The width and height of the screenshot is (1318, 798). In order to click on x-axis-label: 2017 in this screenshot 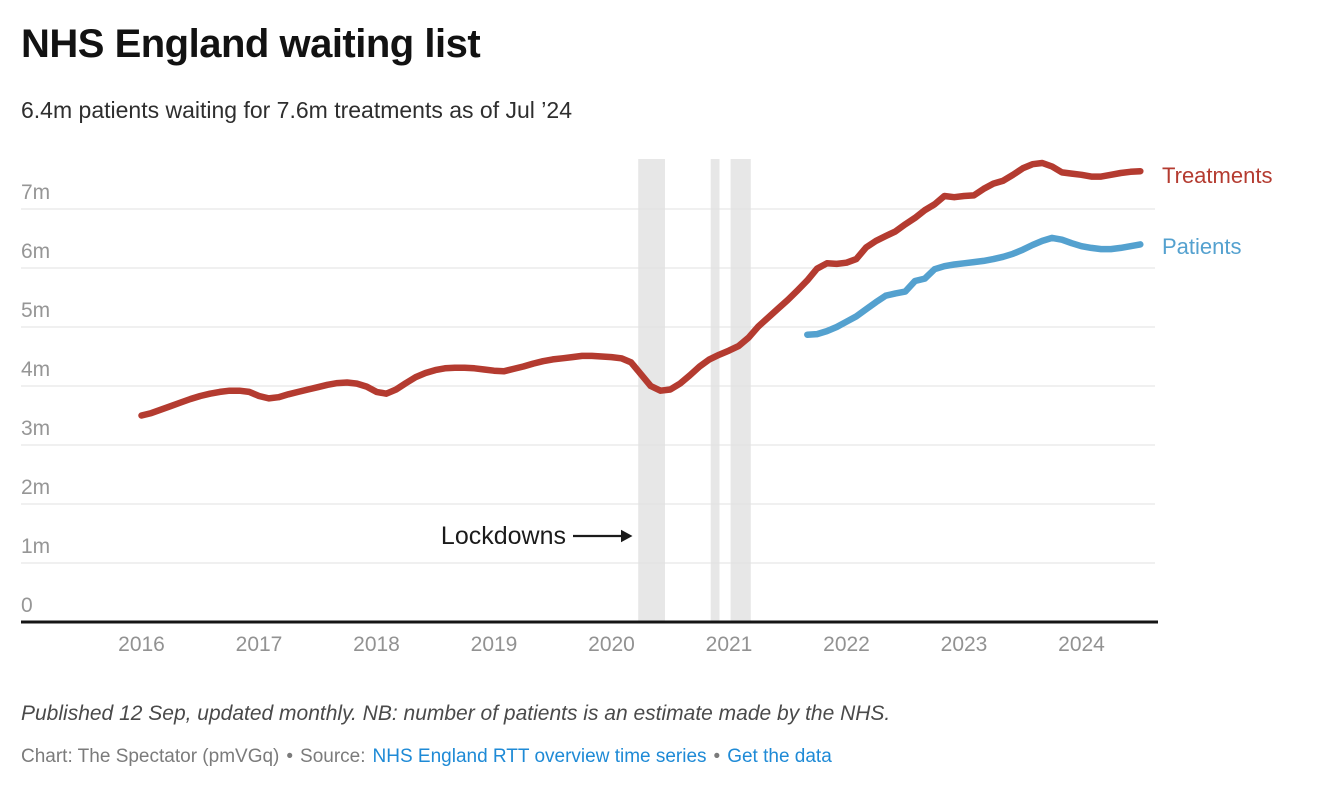, I will do `click(259, 644)`.